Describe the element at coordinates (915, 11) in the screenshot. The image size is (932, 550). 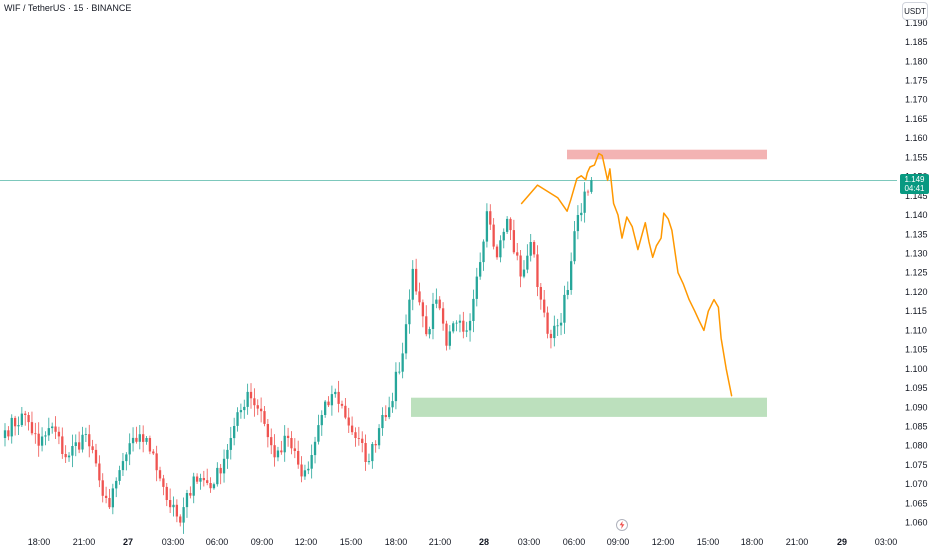
I see `currency-button: USDT` at that location.